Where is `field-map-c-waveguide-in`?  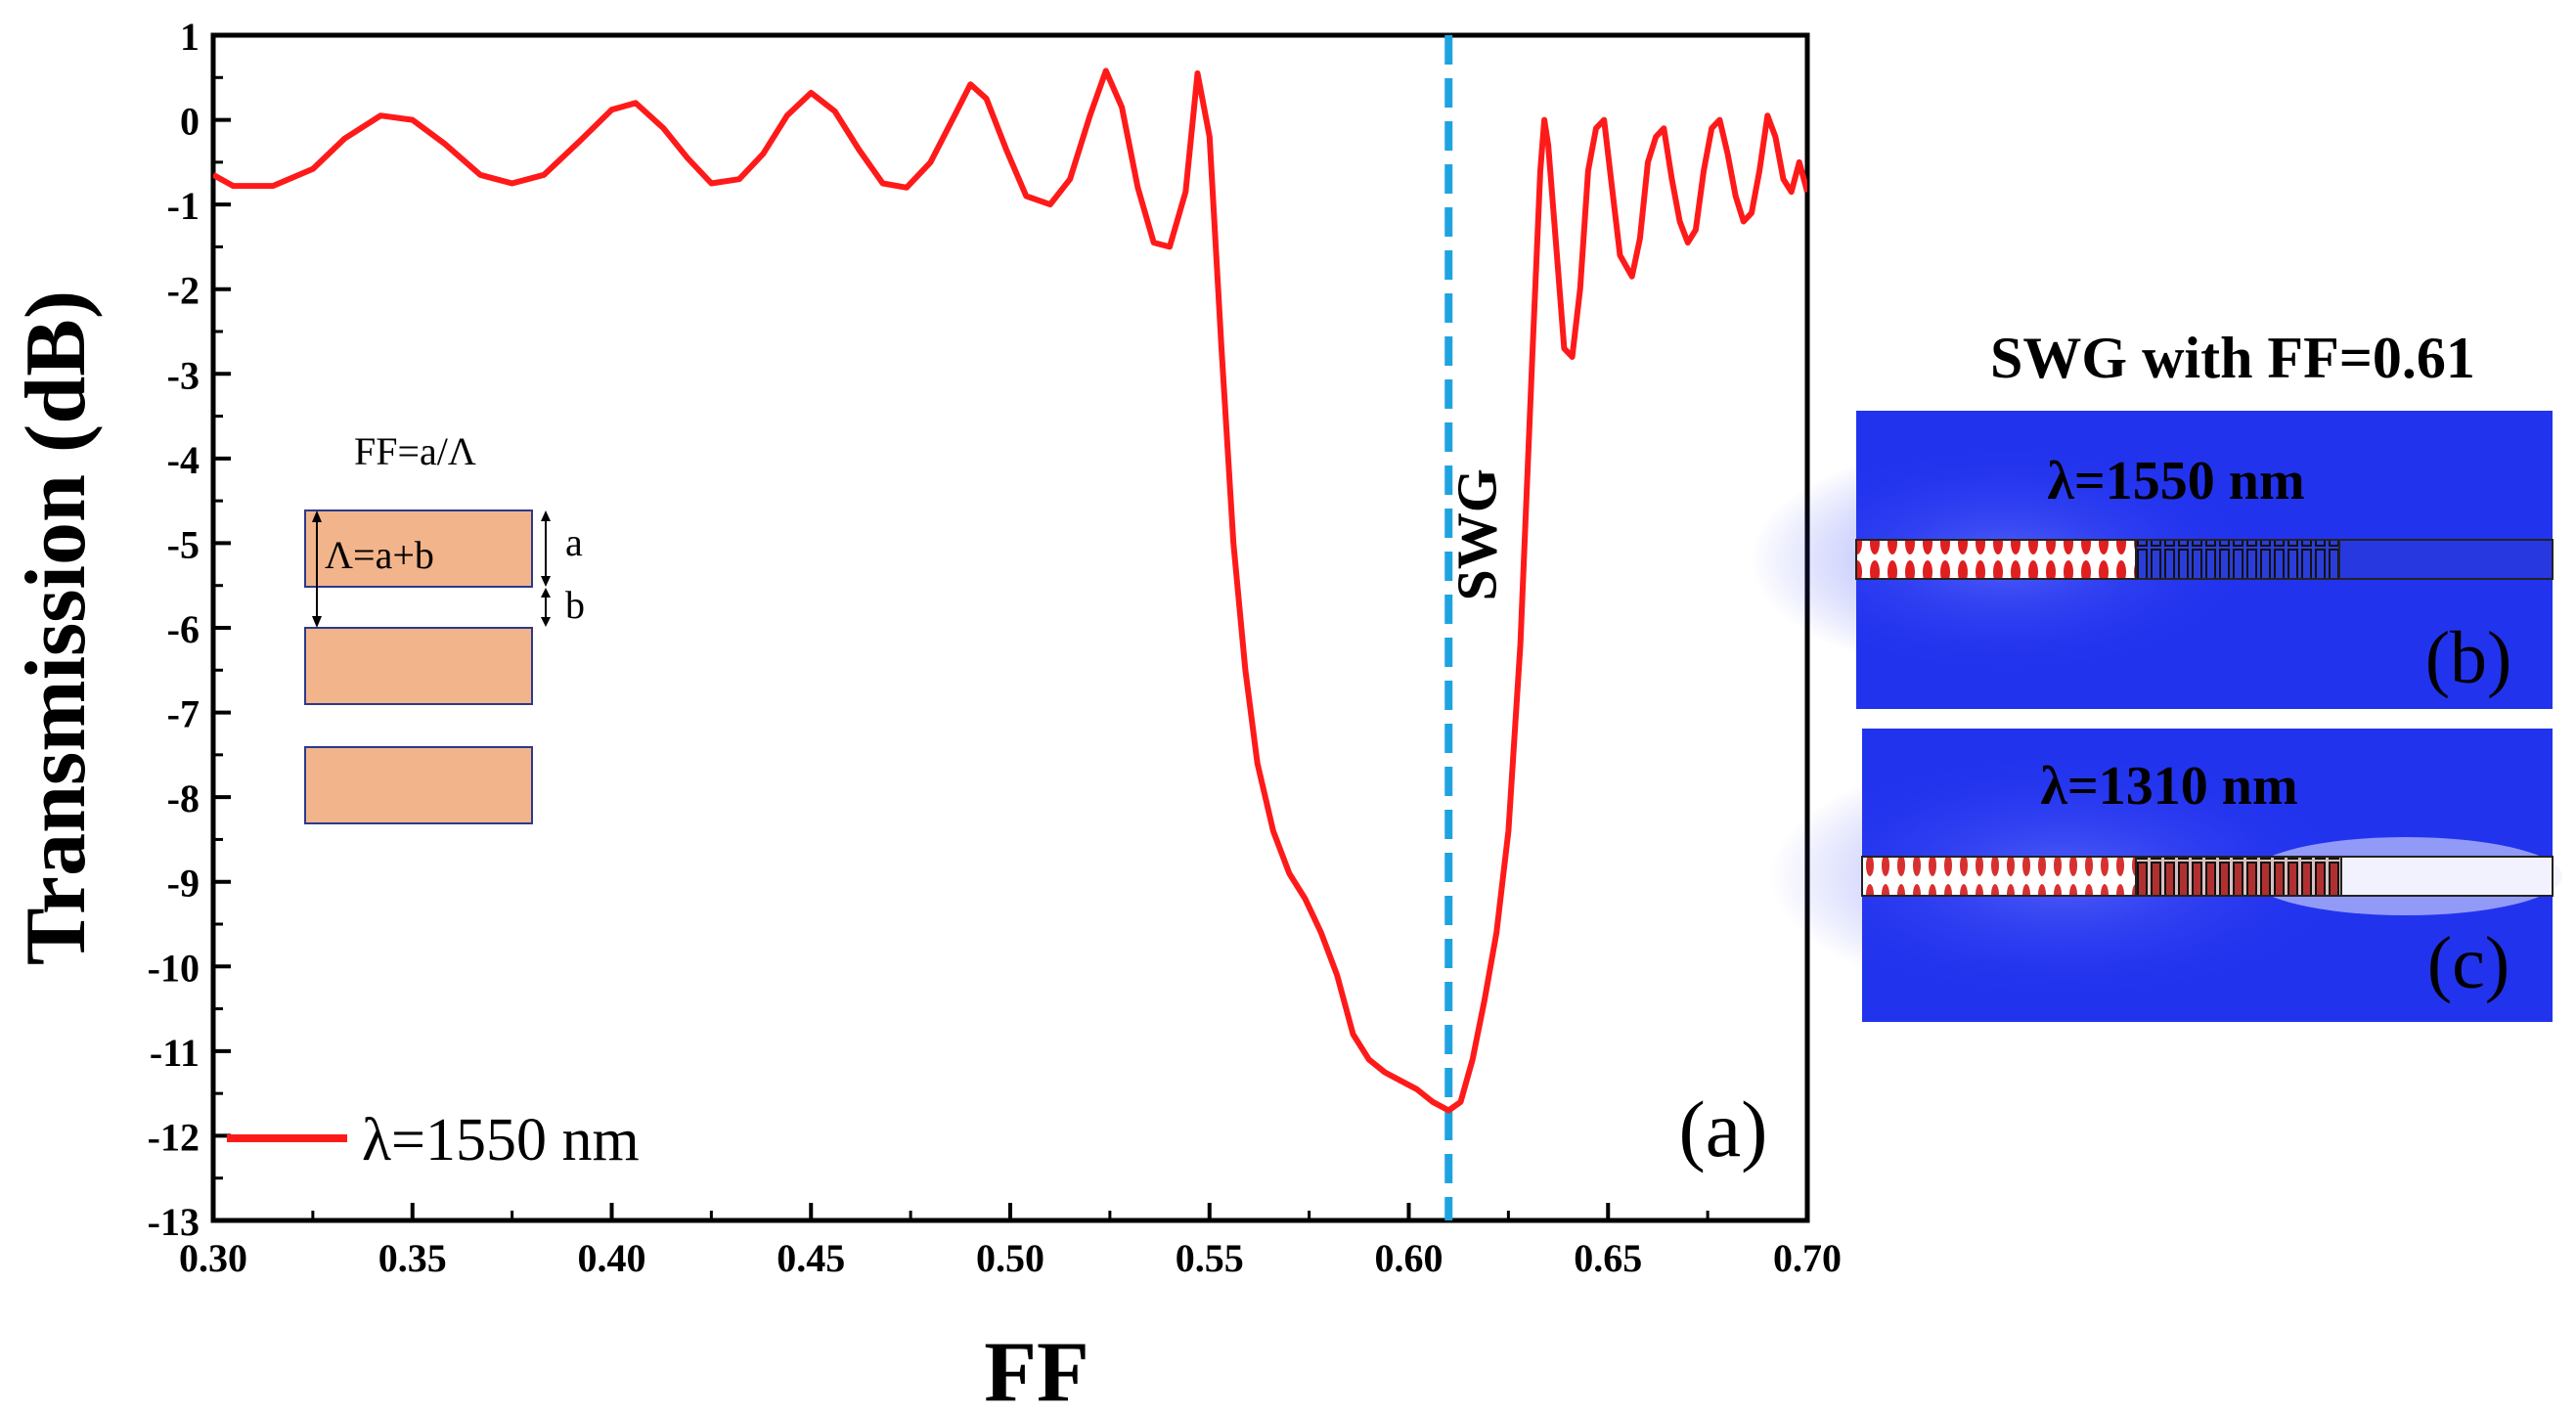
field-map-c-waveguide-in is located at coordinates (1999, 877).